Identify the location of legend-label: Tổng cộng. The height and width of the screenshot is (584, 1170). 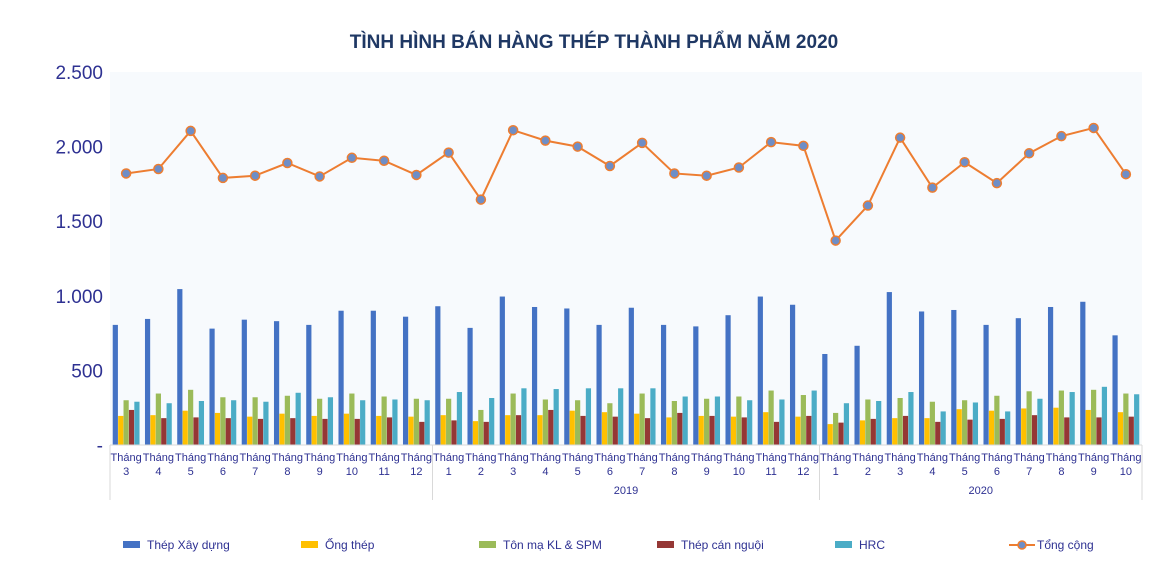
(1065, 545).